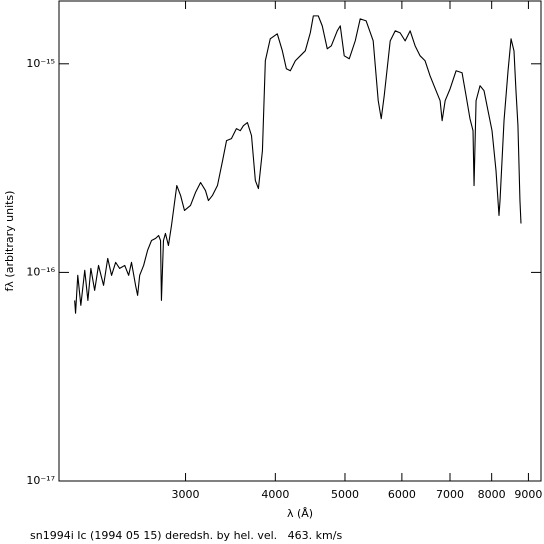 The image size is (544, 544). Describe the element at coordinates (402, 494) in the screenshot. I see `x-tick-label: 6000` at that location.